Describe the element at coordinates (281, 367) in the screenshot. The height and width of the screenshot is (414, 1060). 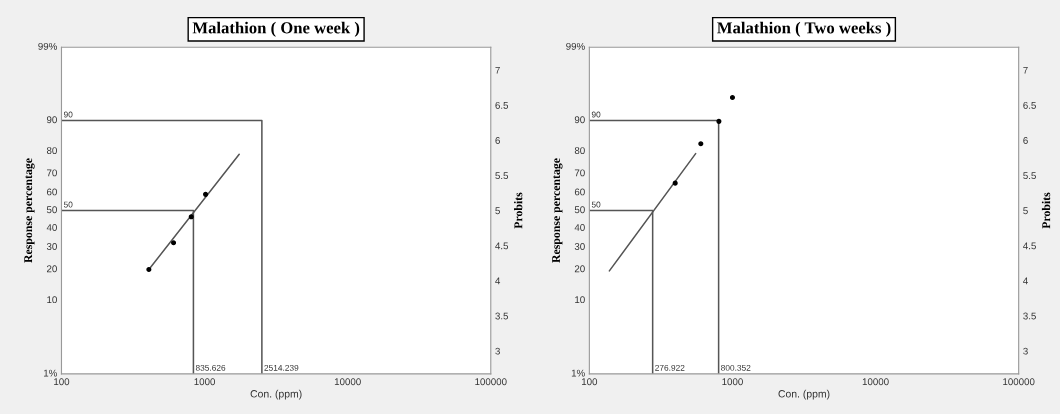
I see `annotation: 2514.239` at that location.